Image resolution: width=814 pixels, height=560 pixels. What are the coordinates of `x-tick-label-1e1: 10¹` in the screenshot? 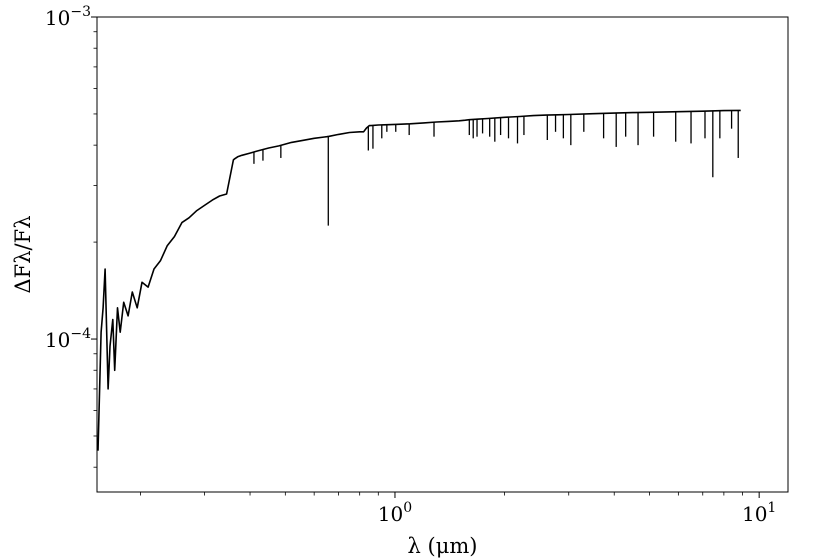 It's located at (759, 513).